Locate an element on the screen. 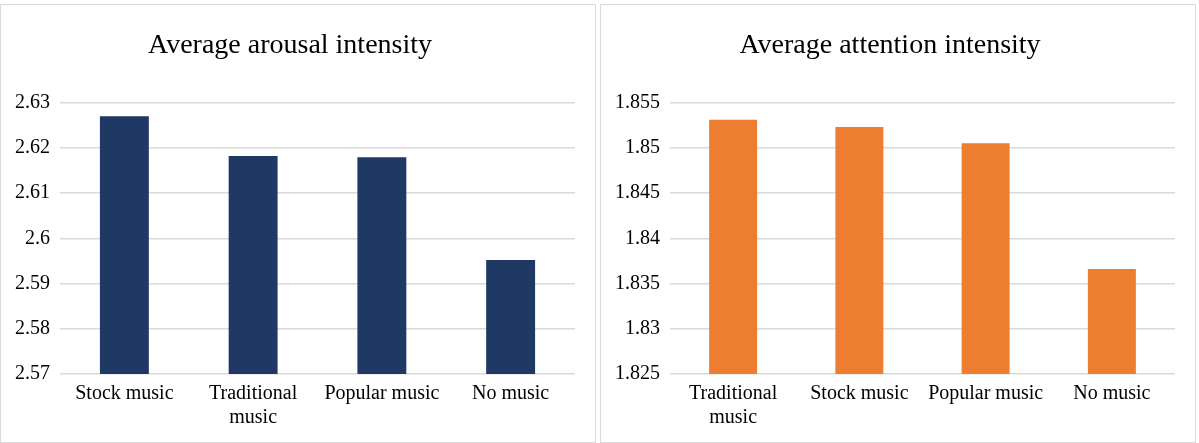 The height and width of the screenshot is (443, 1199). y-tick-label: 2.6 is located at coordinates (37, 236).